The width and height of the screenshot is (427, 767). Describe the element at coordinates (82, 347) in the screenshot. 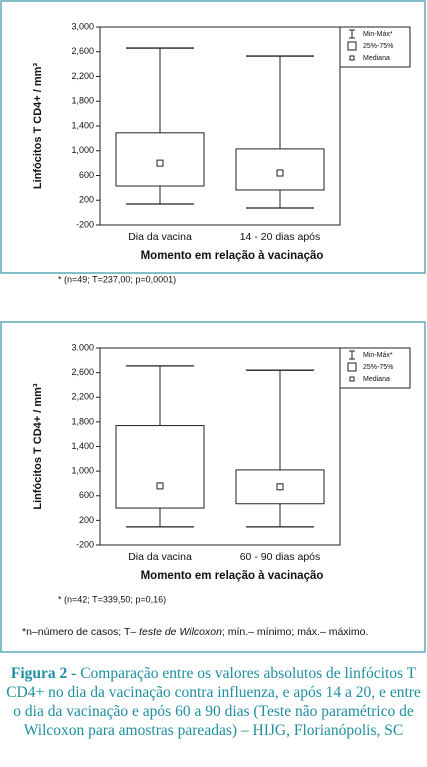

I see `y-tick-label: 3.000` at that location.